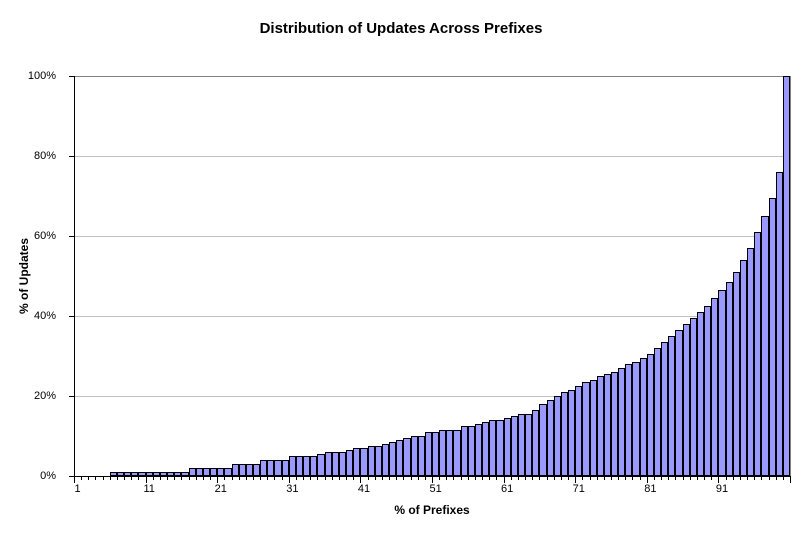 Image resolution: width=802 pixels, height=537 pixels. Describe the element at coordinates (149, 489) in the screenshot. I see `x-tick-label: 11` at that location.